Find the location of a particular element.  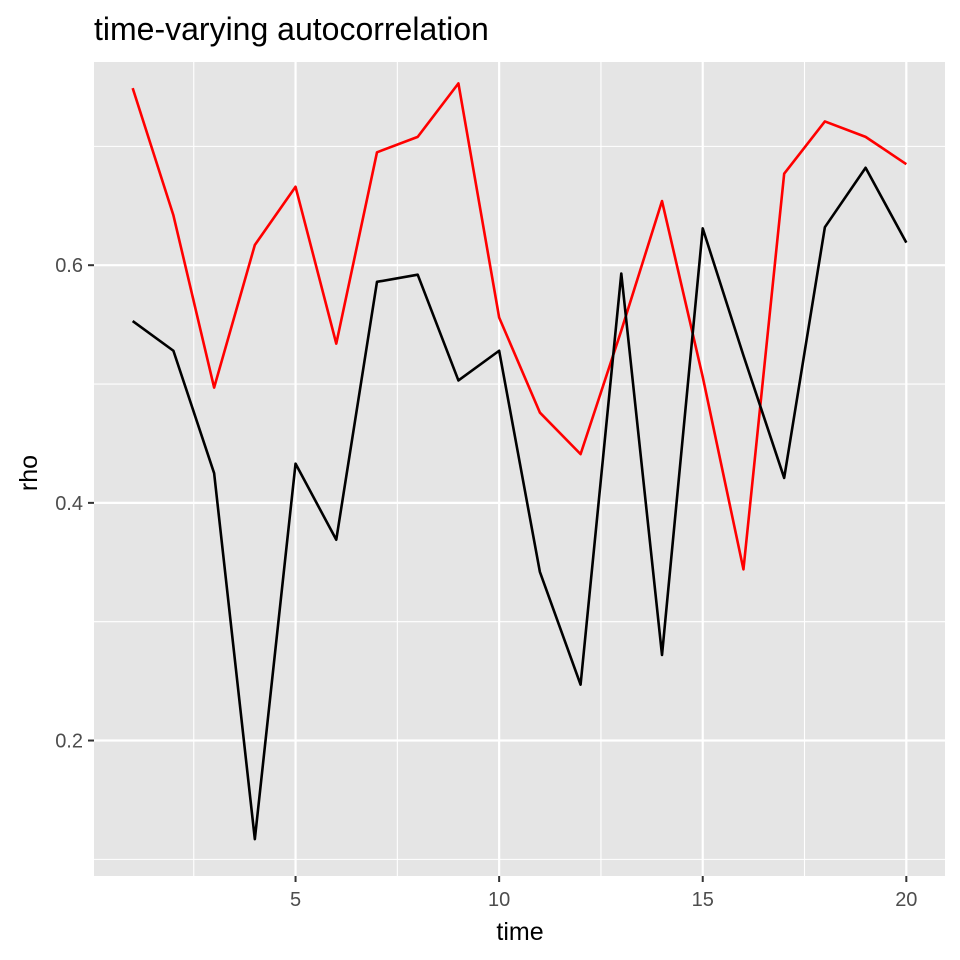

x-tick-label: 15 is located at coordinates (703, 900).